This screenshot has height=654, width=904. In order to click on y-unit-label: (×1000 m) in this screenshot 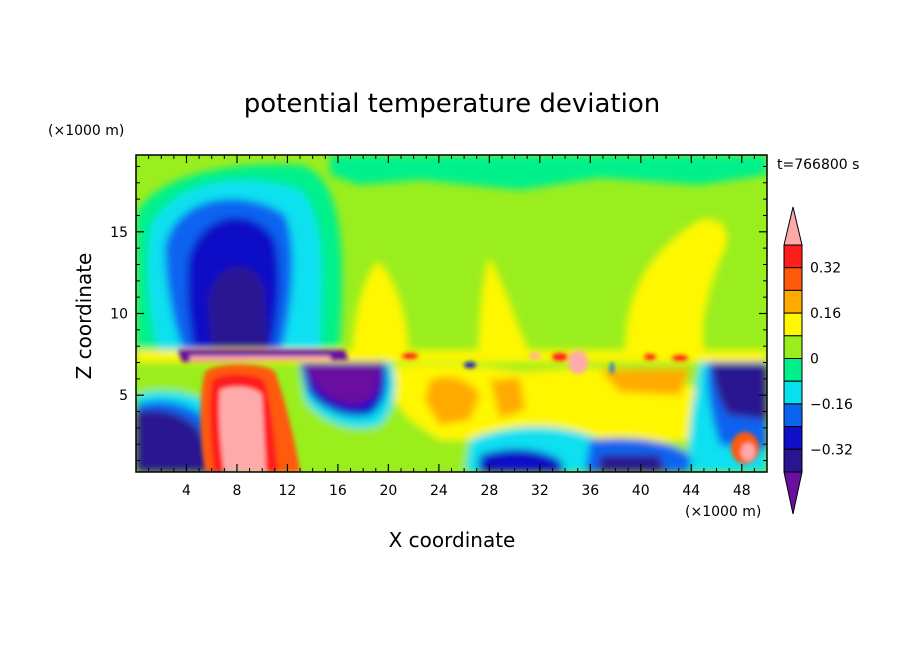, I will do `click(86, 131)`.